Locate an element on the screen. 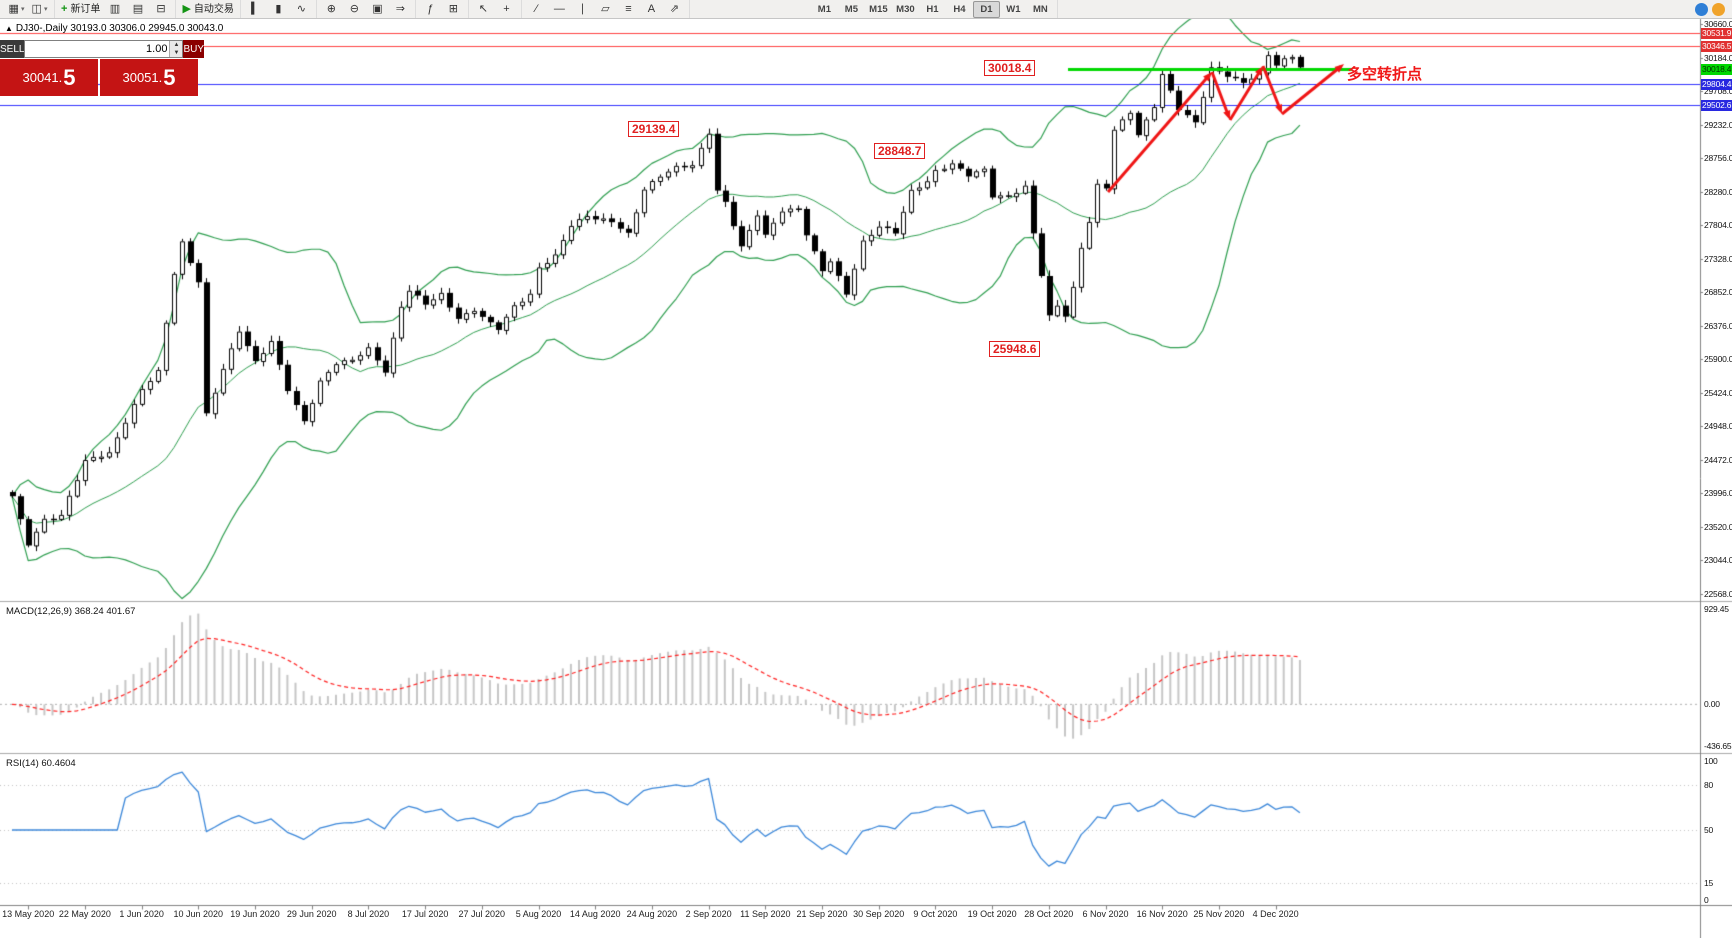 The height and width of the screenshot is (938, 1732). bar-chart-icon: ▍ is located at coordinates (255, 8).